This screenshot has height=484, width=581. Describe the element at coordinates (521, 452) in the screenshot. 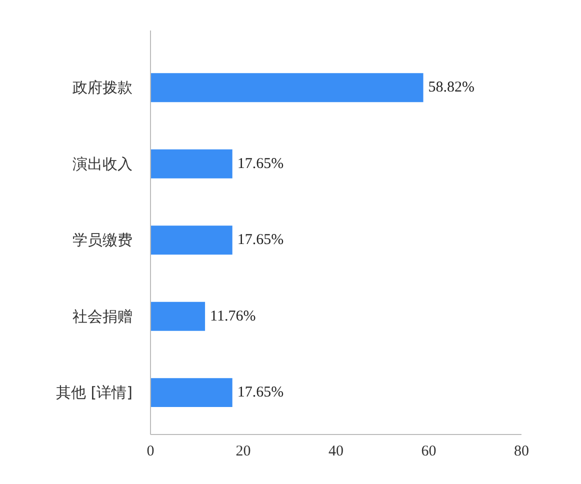

I see `x-tick-label: 80` at that location.